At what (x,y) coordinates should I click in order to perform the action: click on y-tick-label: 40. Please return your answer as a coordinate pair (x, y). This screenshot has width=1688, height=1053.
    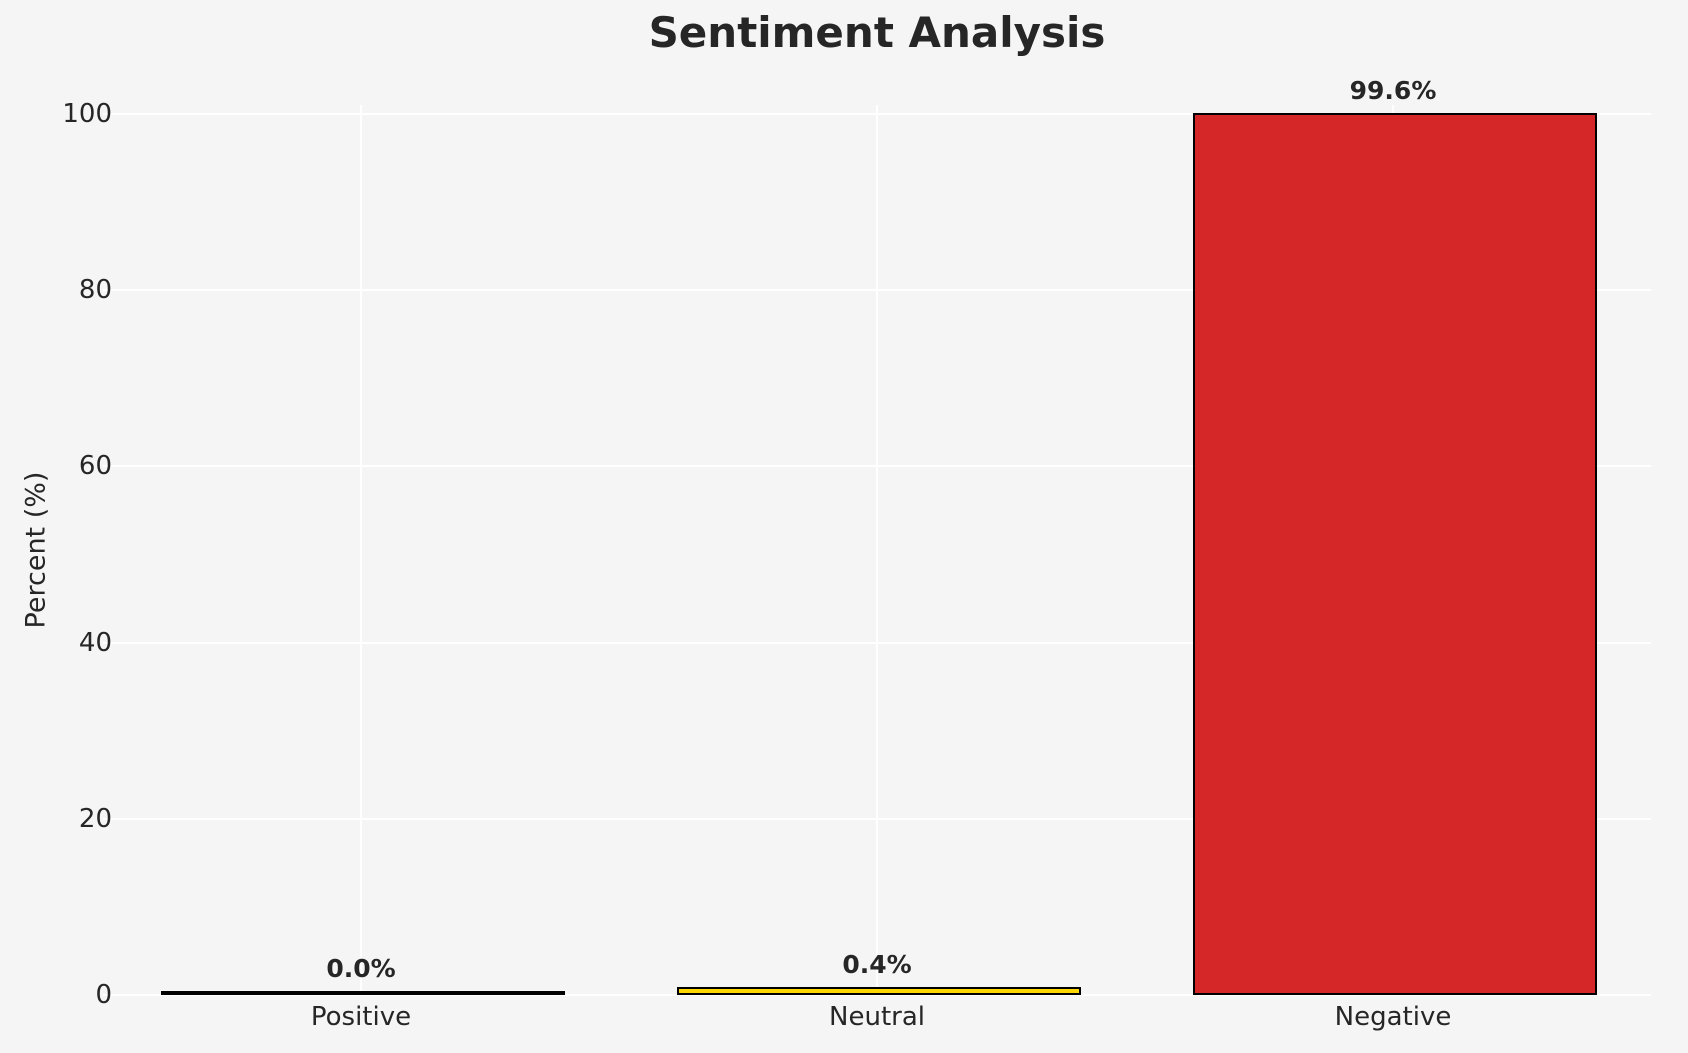
    Looking at the image, I should click on (95, 642).